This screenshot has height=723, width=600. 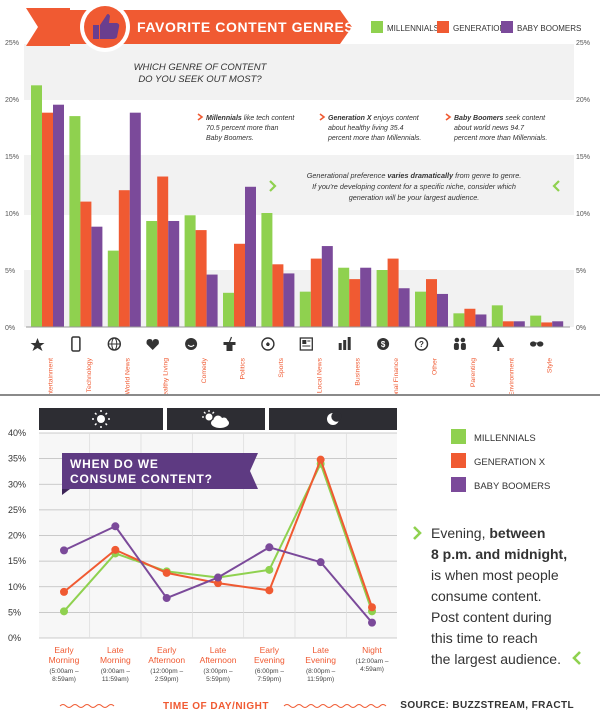 I want to click on y-tick-label: 10%, so click(x=17, y=587).